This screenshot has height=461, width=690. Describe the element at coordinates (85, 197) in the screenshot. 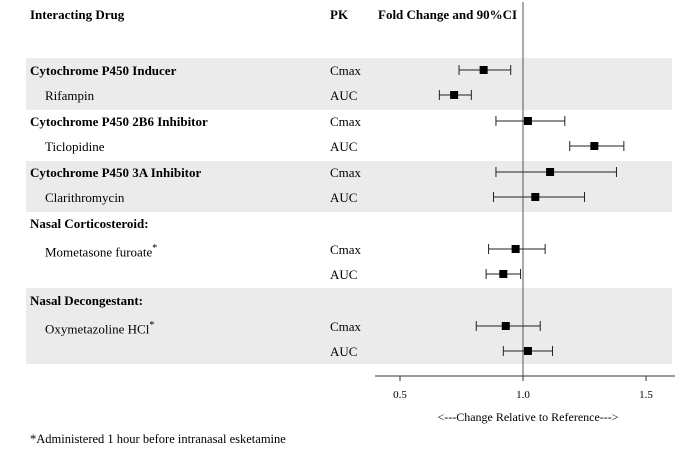

I see `drug-label-clarithromycin: Clarithromycin` at that location.